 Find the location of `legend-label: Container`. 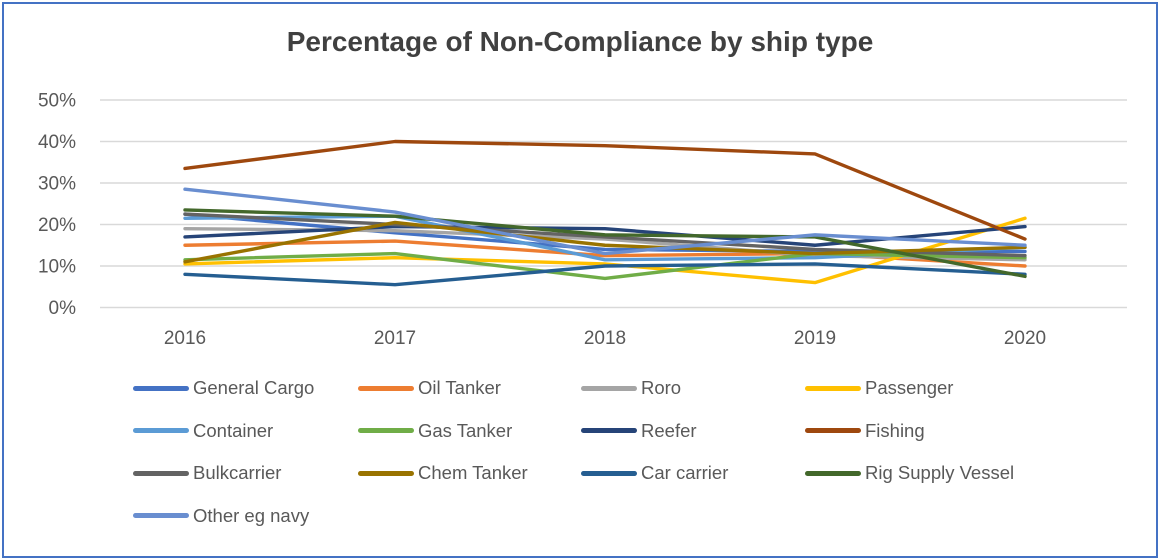

legend-label: Container is located at coordinates (233, 430).